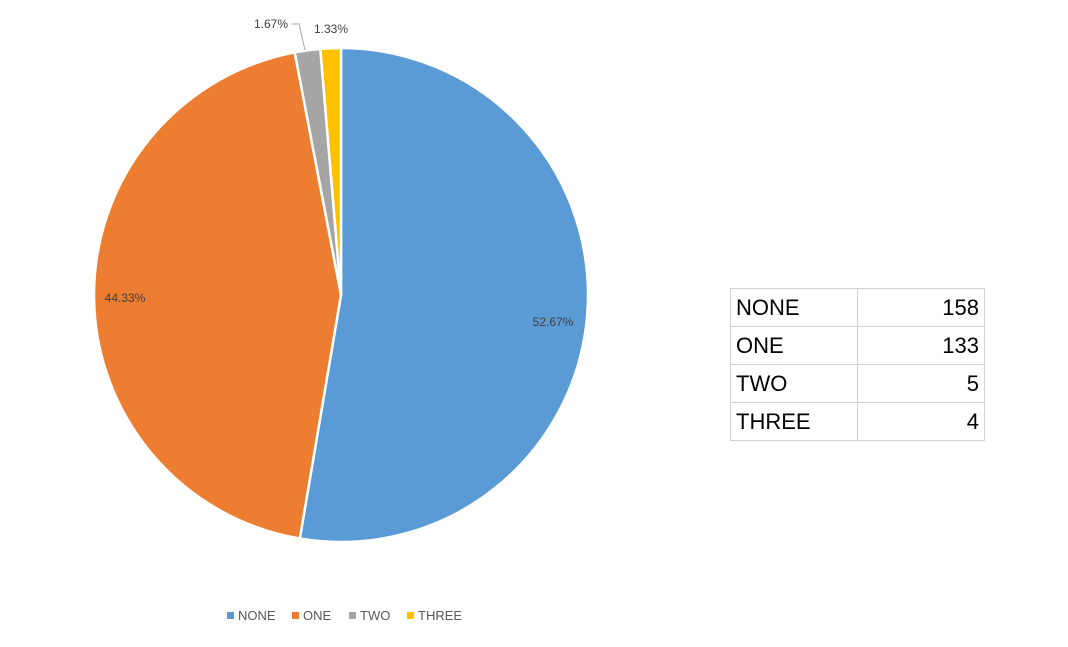  Describe the element at coordinates (352, 615) in the screenshot. I see `legend-swatch-two` at that location.